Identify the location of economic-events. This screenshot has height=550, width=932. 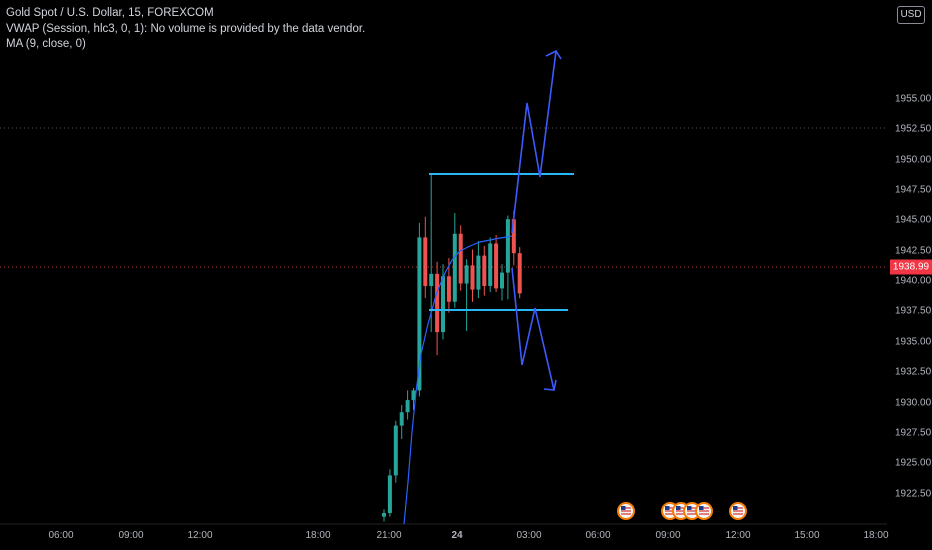
(682, 511).